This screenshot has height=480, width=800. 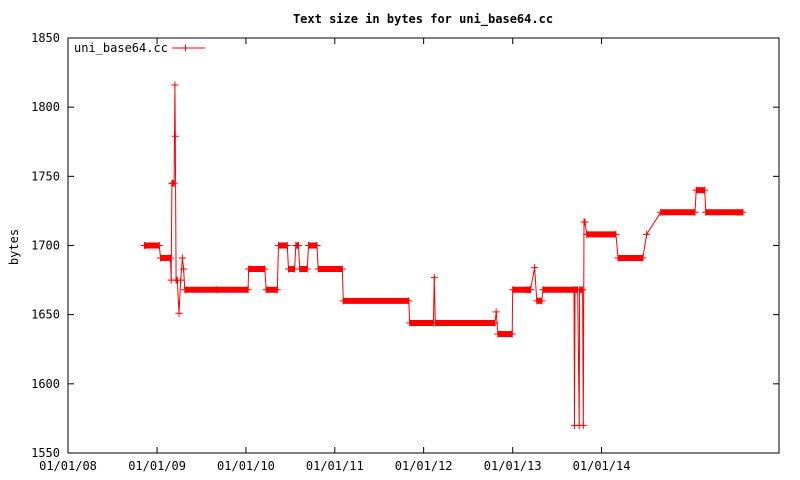 I want to click on x-tick-label: 01/01/11, so click(x=335, y=466).